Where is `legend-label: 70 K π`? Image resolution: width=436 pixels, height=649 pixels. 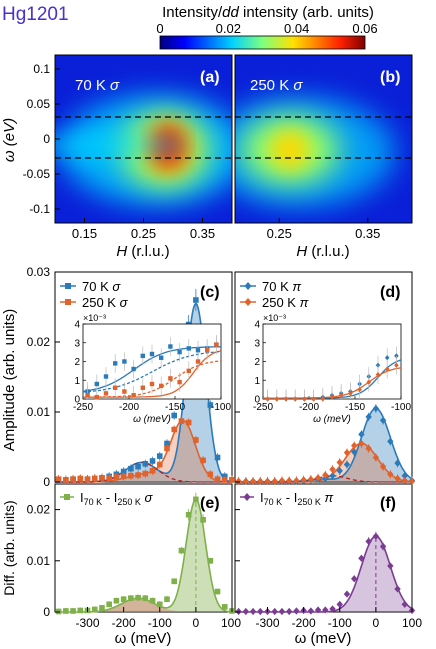 legend-label: 70 K π is located at coordinates (281, 286).